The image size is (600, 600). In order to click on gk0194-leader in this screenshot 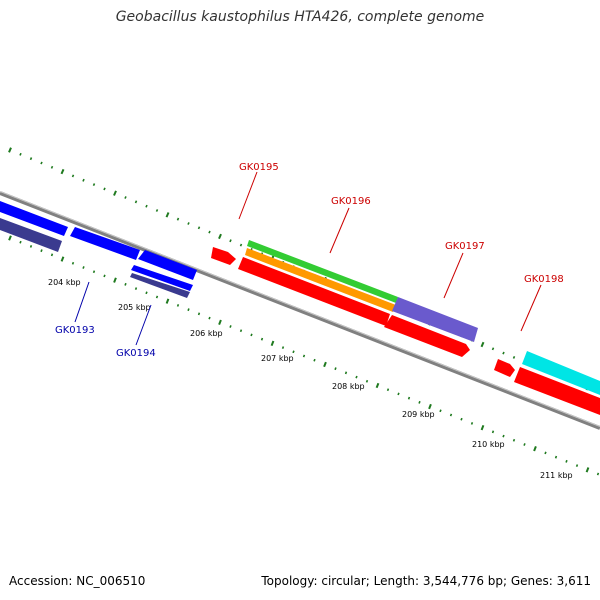, I will do `click(143, 325)`.